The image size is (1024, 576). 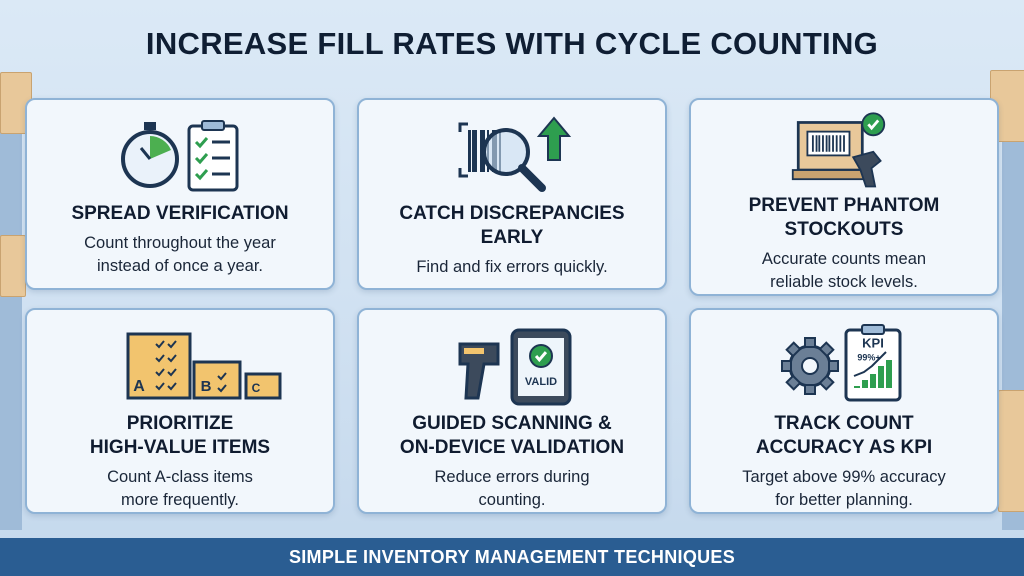 What do you see at coordinates (844, 282) in the screenshot?
I see `card-description: reliable stock levels.` at bounding box center [844, 282].